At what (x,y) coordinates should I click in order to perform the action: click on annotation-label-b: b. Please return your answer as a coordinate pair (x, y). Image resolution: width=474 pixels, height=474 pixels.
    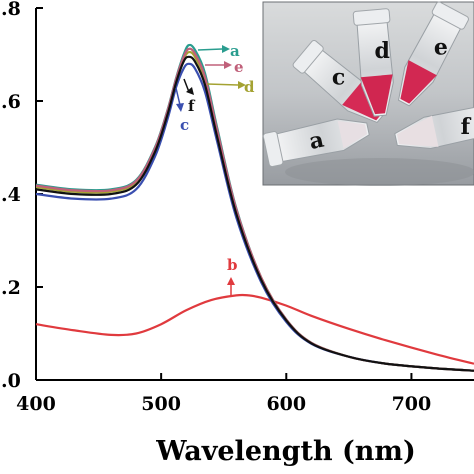
    Looking at the image, I should click on (232, 265).